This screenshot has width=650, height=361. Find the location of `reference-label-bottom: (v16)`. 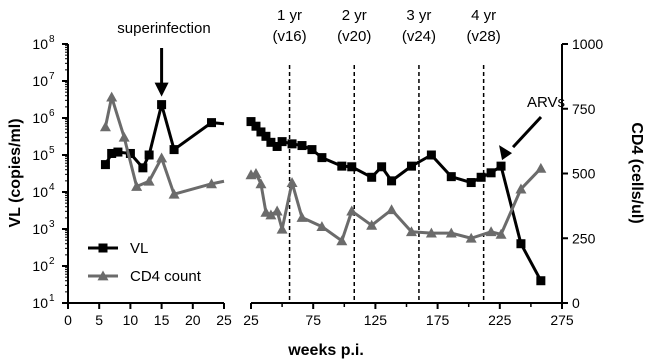

reference-label-bottom: (v16) is located at coordinates (289, 36).